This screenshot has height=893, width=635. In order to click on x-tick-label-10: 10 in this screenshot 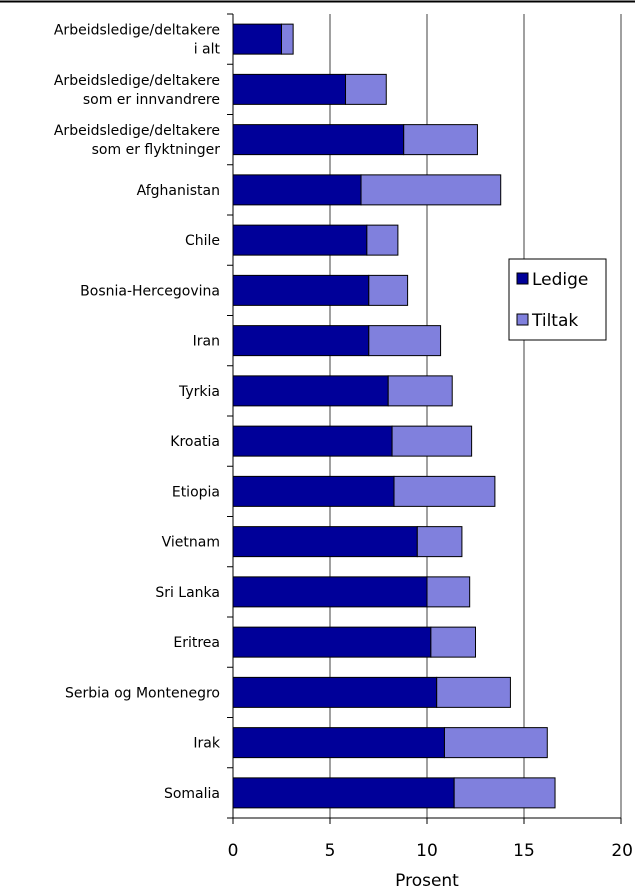, I will do `click(427, 851)`.